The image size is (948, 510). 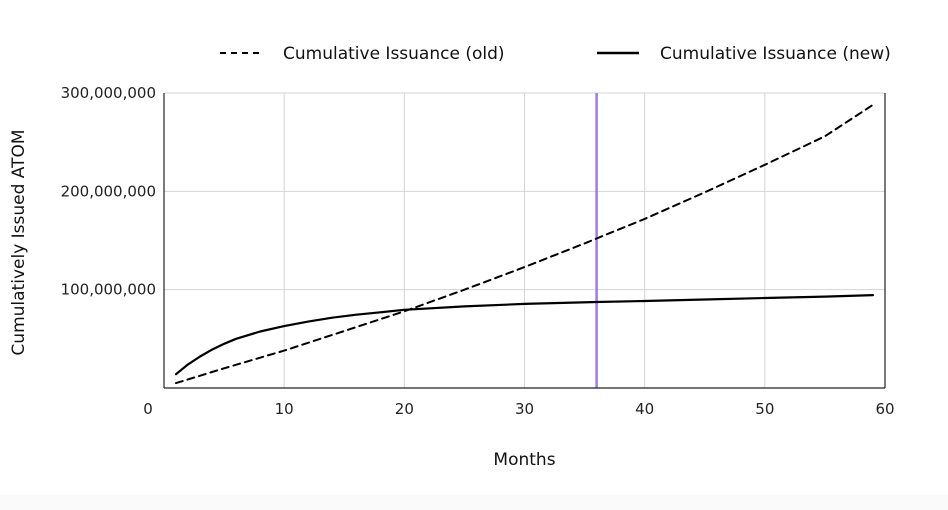 What do you see at coordinates (524, 335) in the screenshot?
I see `series-line-new` at bounding box center [524, 335].